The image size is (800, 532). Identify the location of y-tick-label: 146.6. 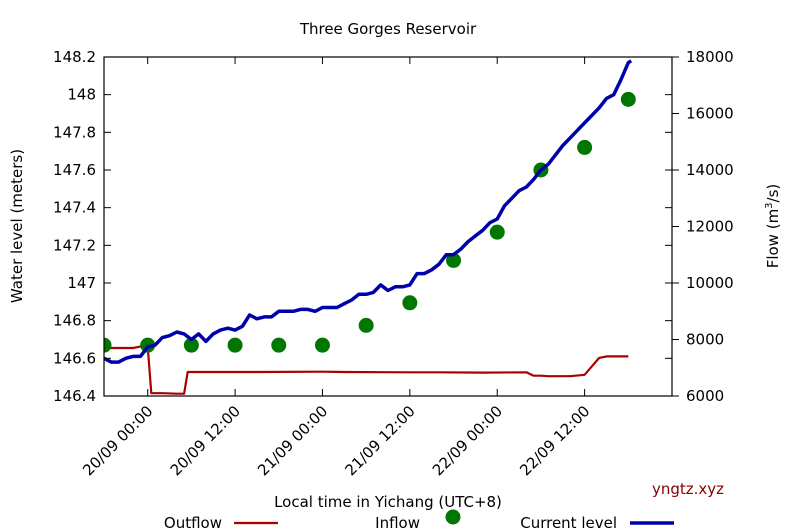
(74, 358).